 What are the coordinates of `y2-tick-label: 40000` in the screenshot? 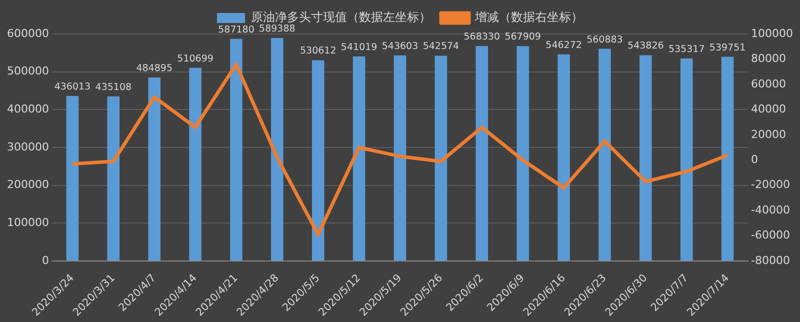 It's located at (768, 109).